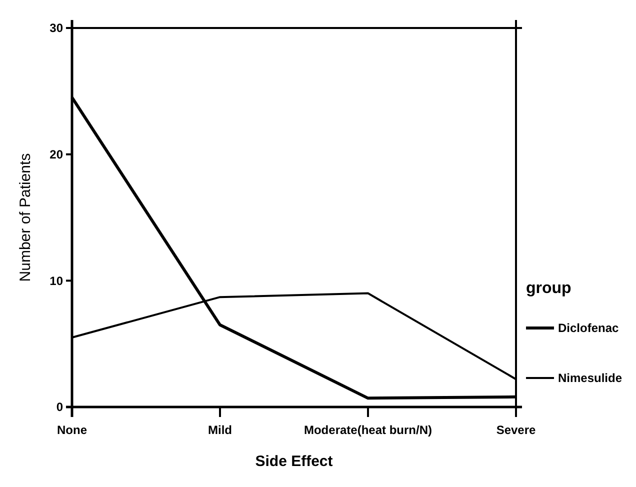  I want to click on y-tick-label: 10, so click(57, 281).